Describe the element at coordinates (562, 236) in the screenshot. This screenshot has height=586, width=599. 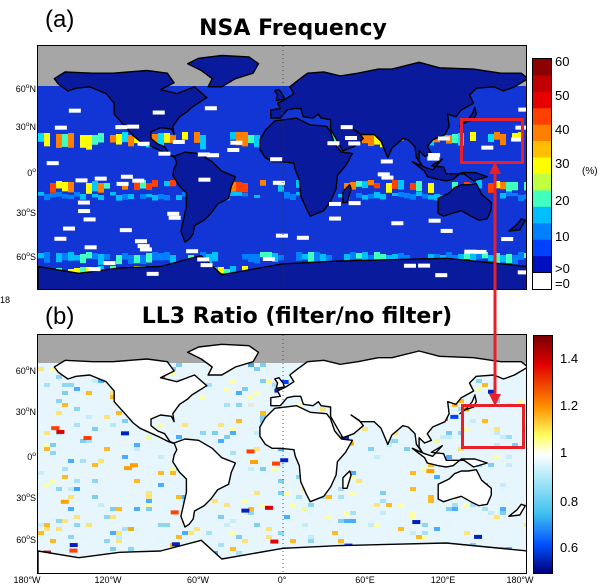
I see `colorbar-tick: 10` at that location.